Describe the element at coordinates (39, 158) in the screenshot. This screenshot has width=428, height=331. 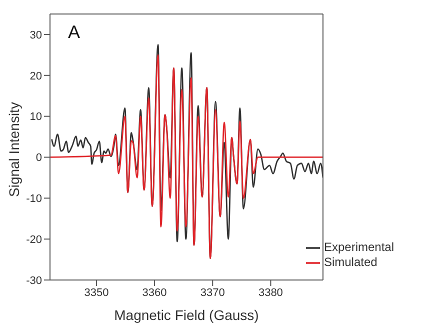
I see `y-tick-label: 0` at that location.